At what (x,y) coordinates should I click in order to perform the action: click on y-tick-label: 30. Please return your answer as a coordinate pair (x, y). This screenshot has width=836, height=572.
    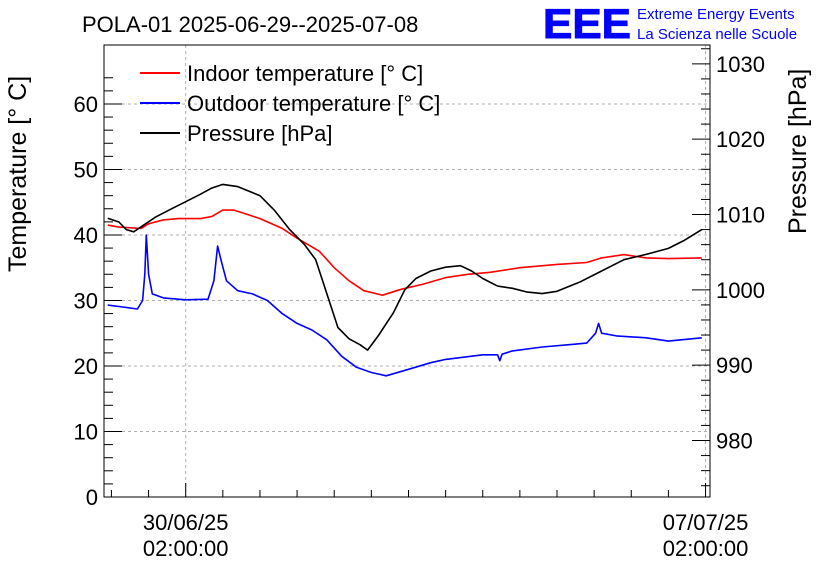
    Looking at the image, I should click on (86, 300).